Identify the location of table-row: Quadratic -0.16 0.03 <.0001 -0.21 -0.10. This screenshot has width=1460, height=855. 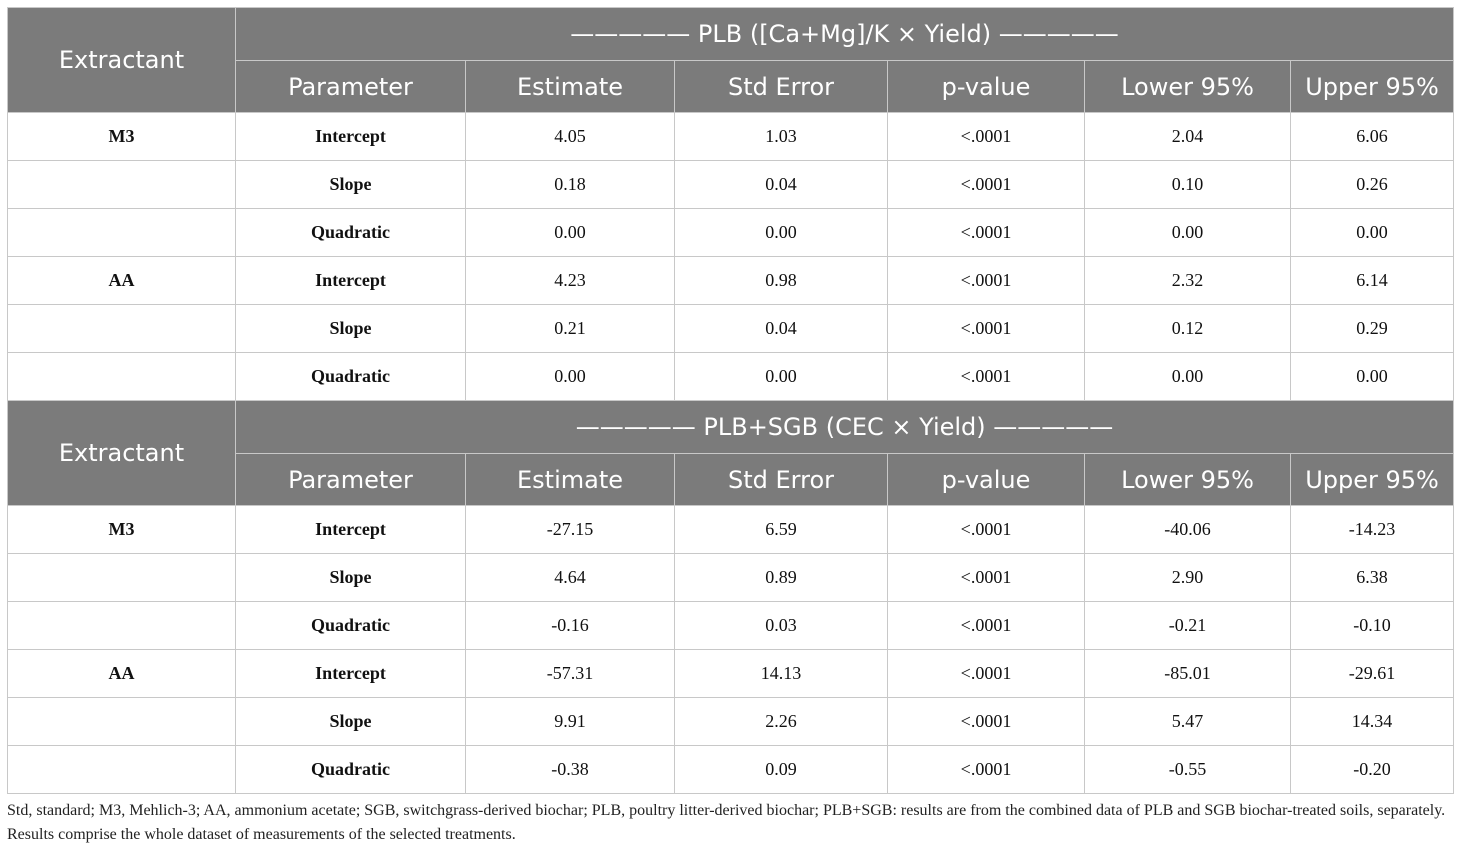
(731, 625).